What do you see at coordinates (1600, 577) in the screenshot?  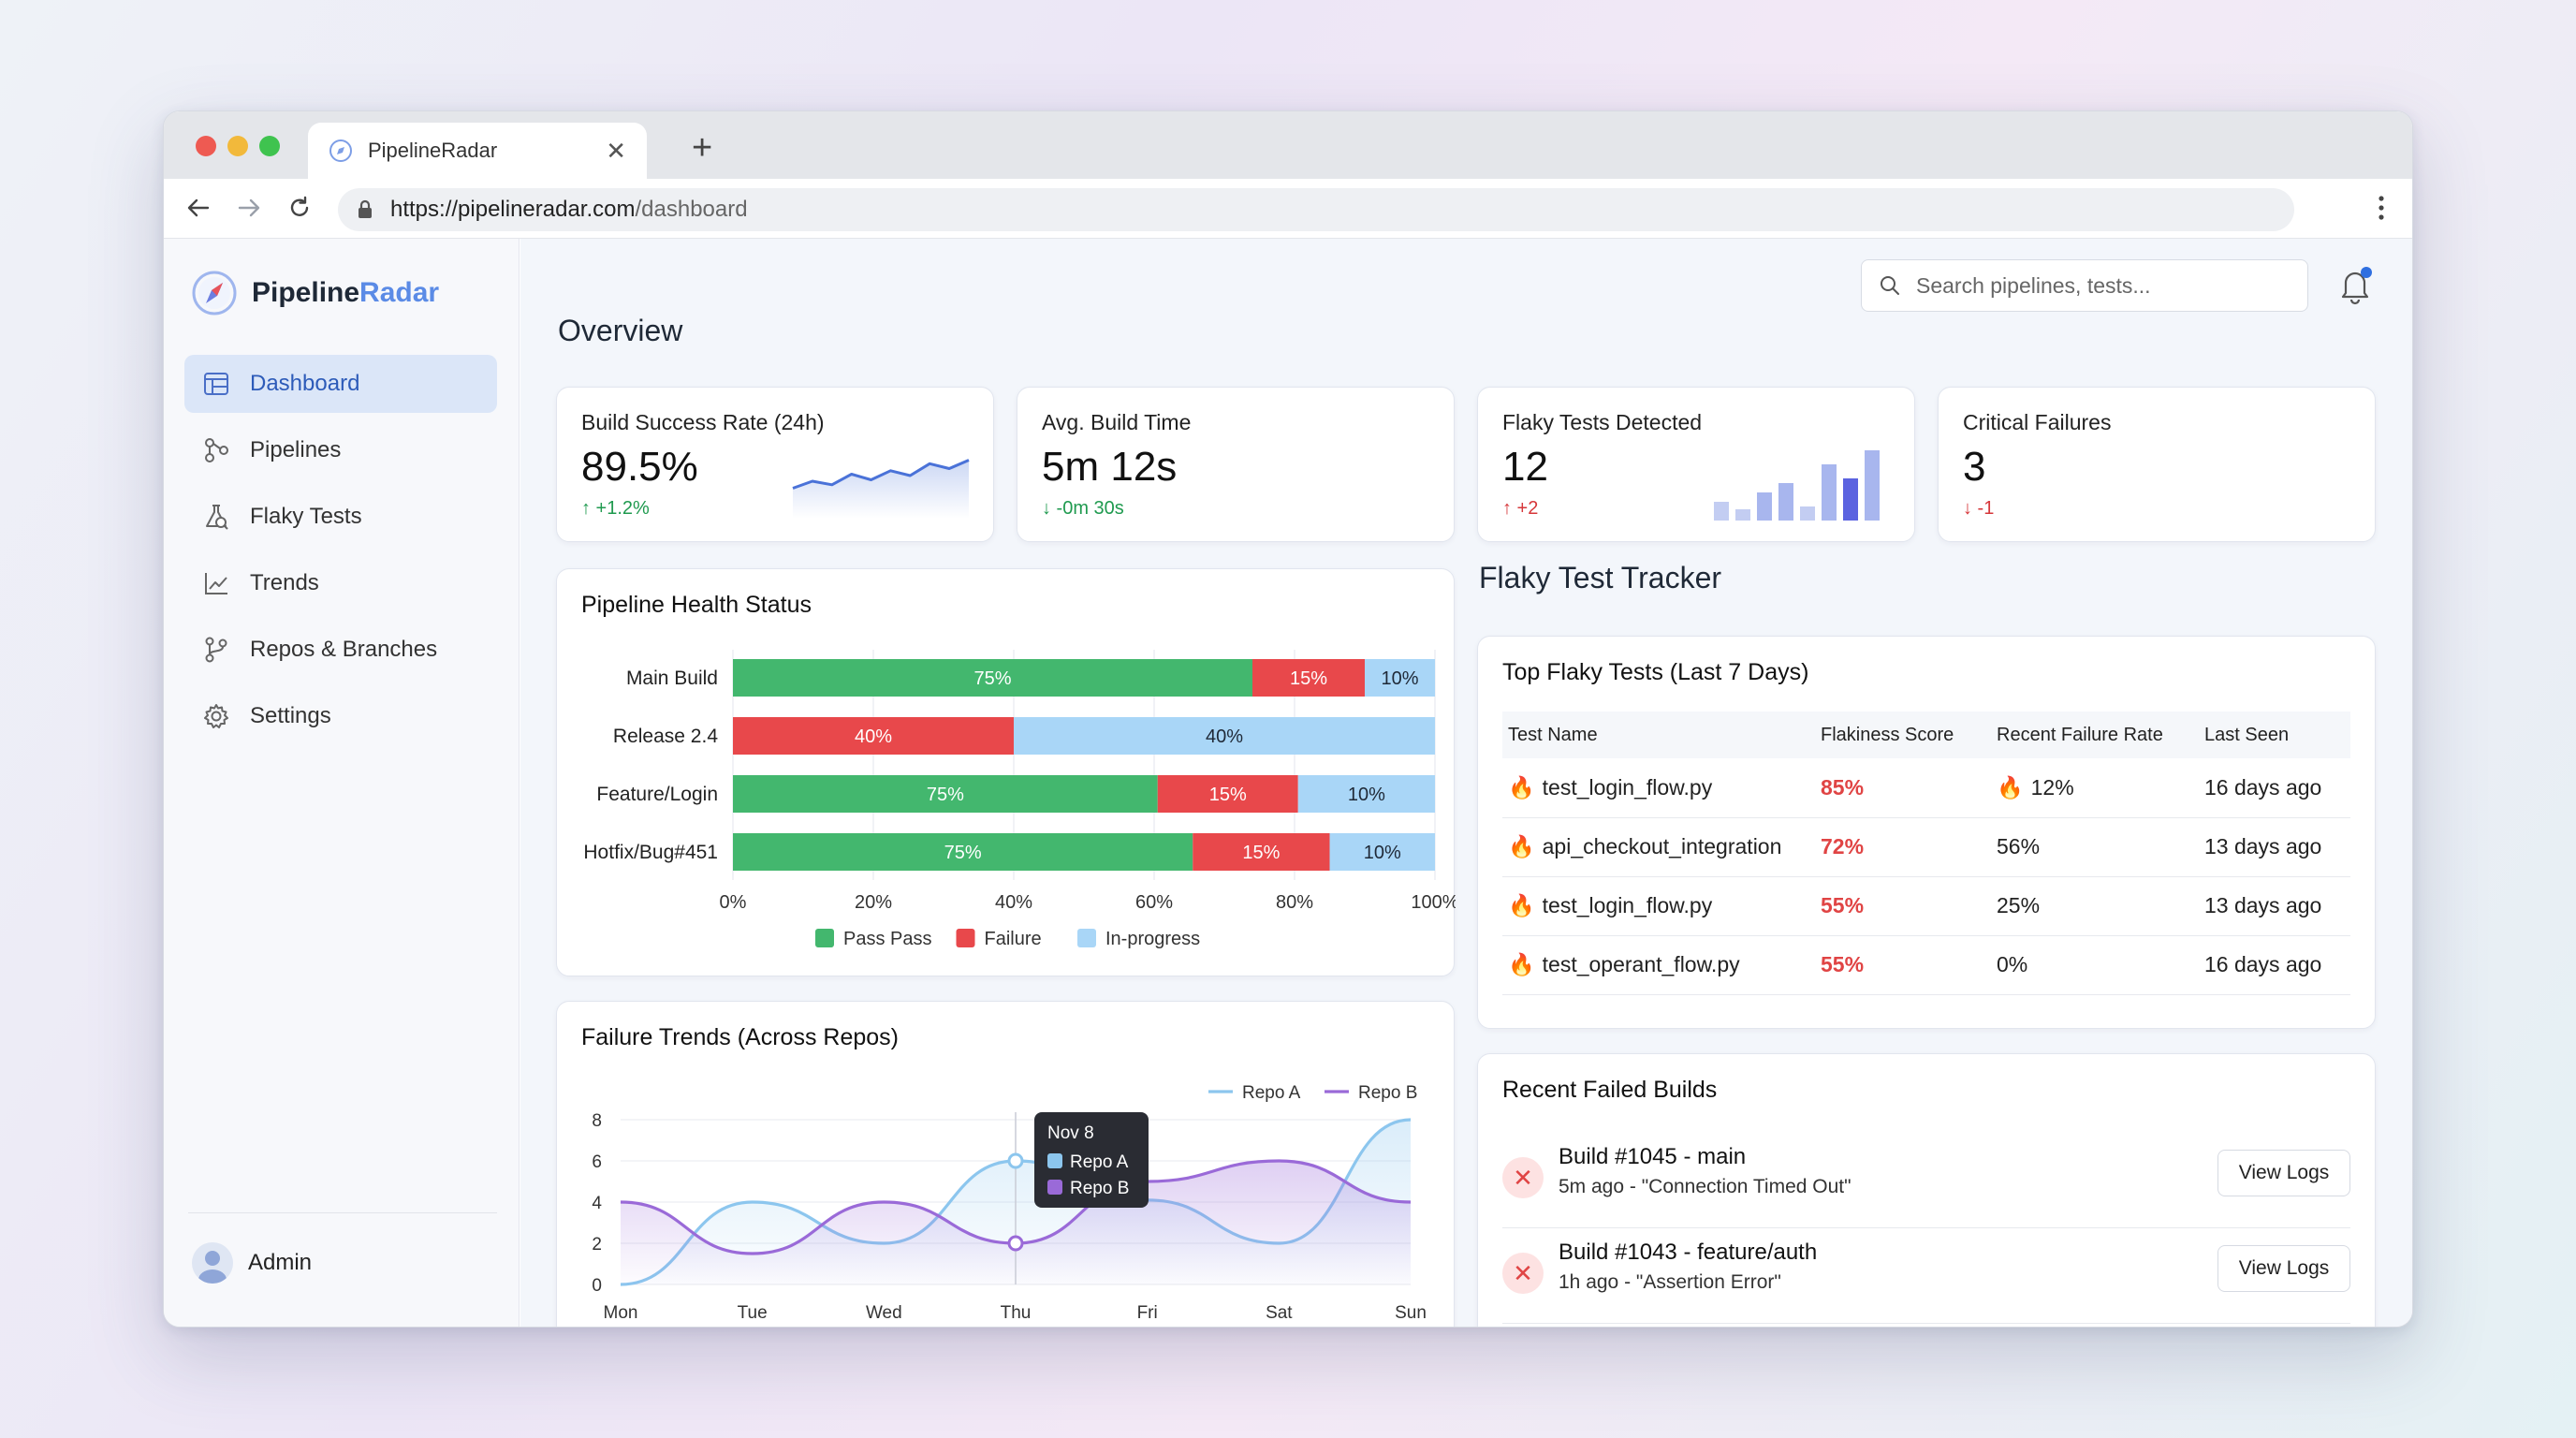 I see `flaky-tracker-title: Flaky Test Tracker` at bounding box center [1600, 577].